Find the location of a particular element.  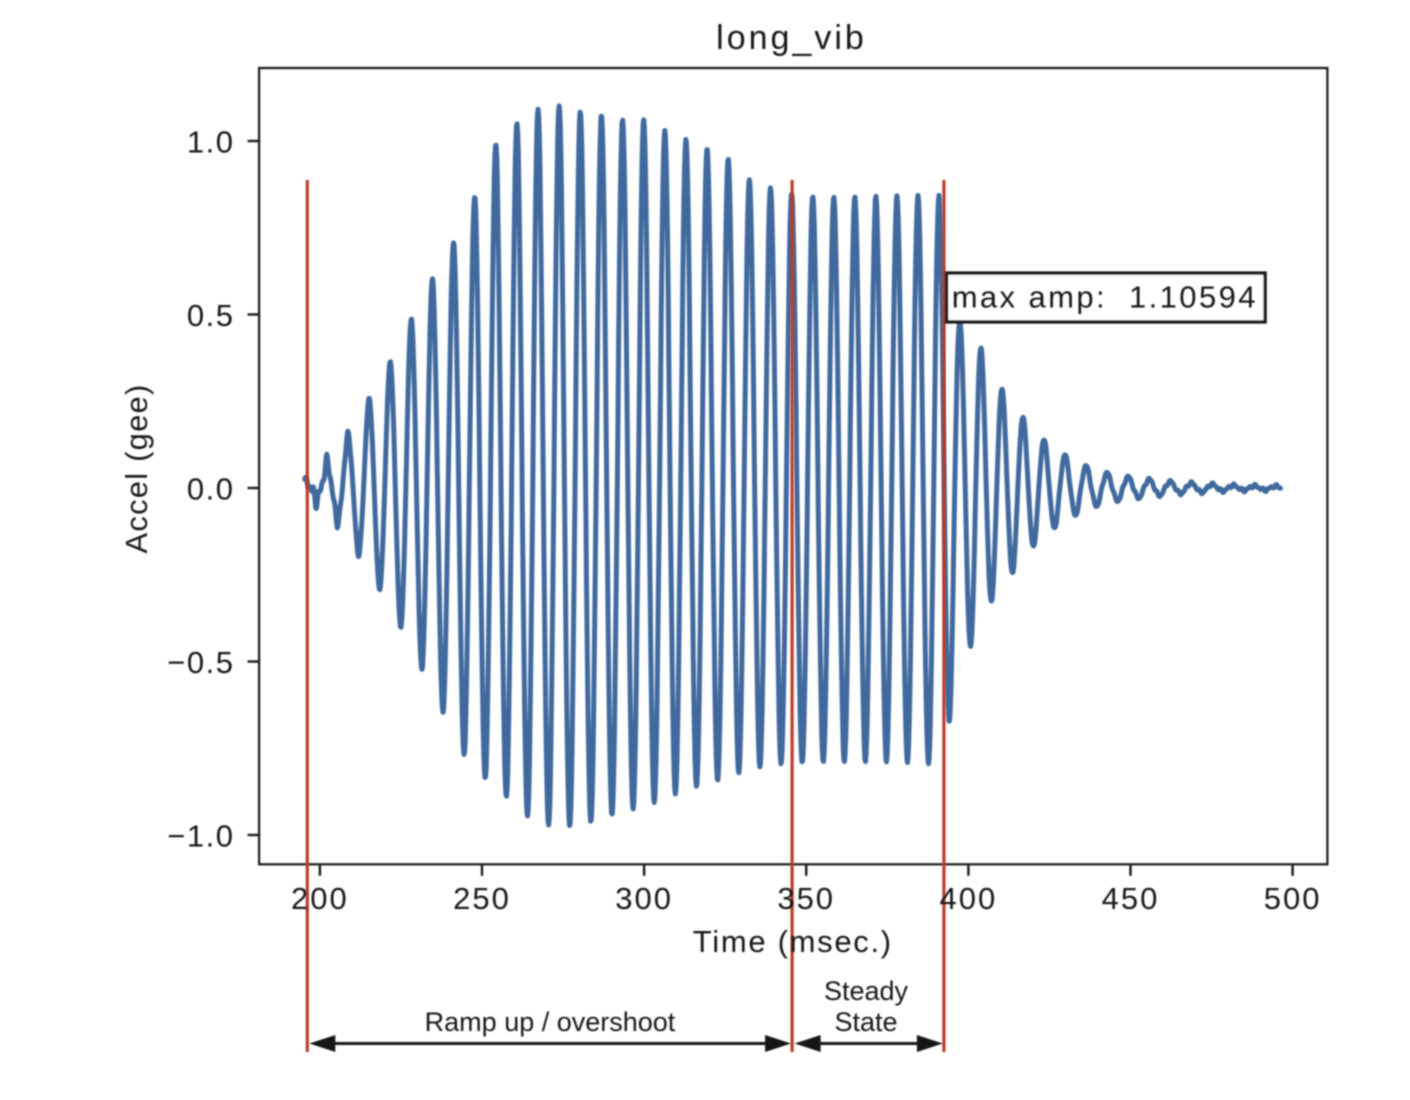

svg-text: long_vib is located at coordinates (791, 38).